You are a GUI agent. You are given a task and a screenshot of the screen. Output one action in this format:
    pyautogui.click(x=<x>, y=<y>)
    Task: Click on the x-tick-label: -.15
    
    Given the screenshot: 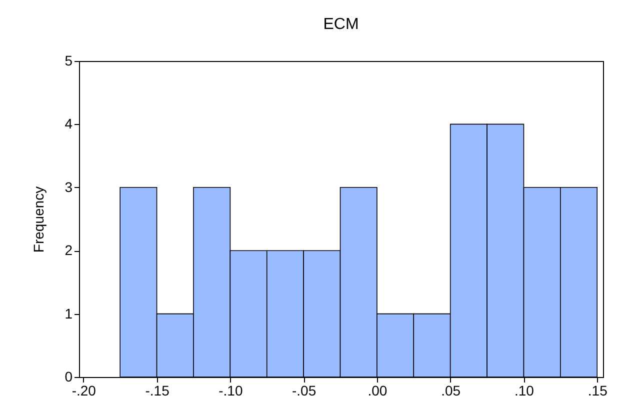 What is the action you would take?
    pyautogui.click(x=157, y=390)
    